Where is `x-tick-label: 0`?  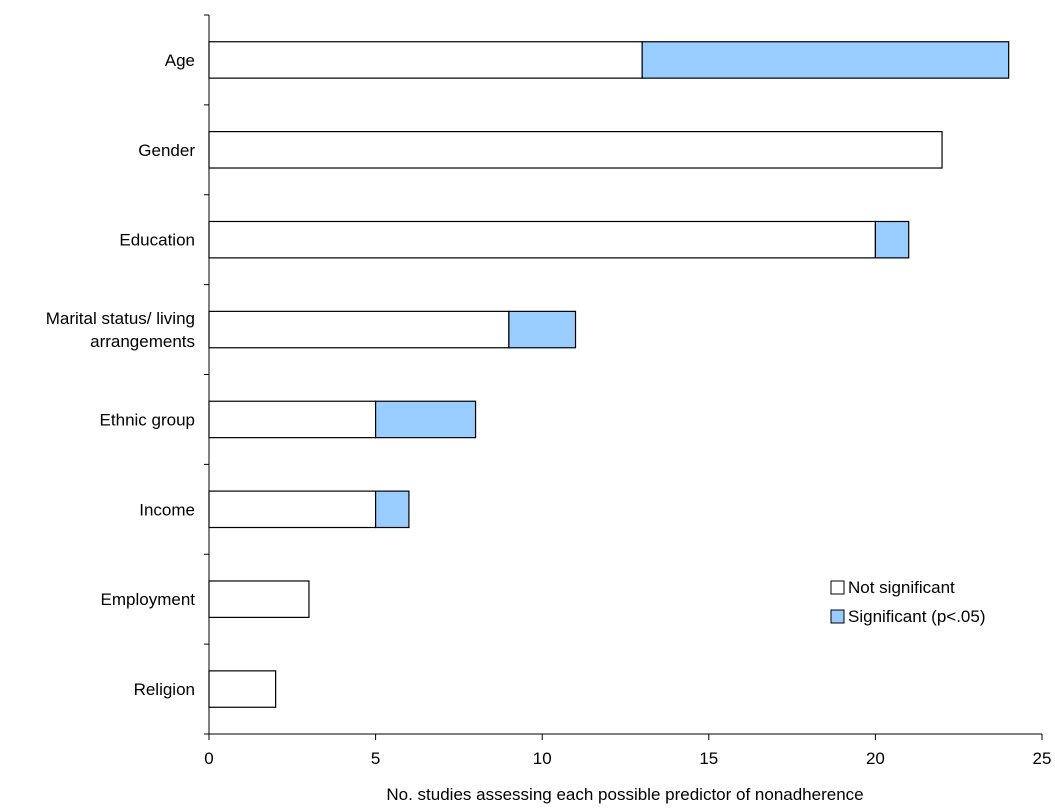 x-tick-label: 0 is located at coordinates (208, 758).